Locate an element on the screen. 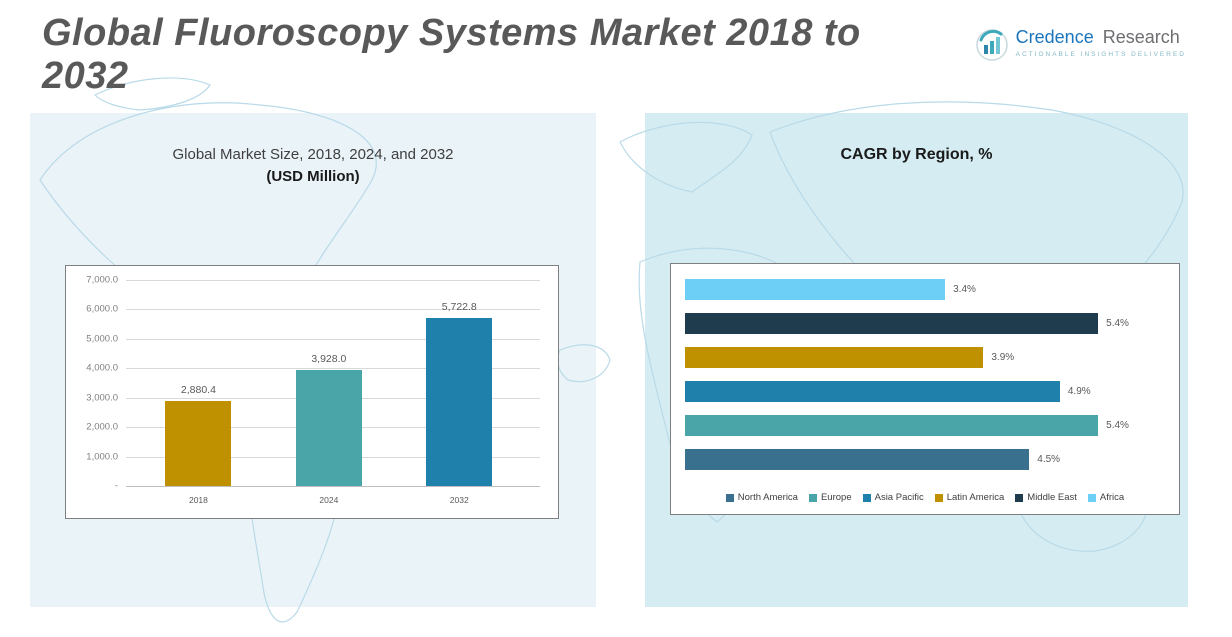  gridline is located at coordinates (333, 486).